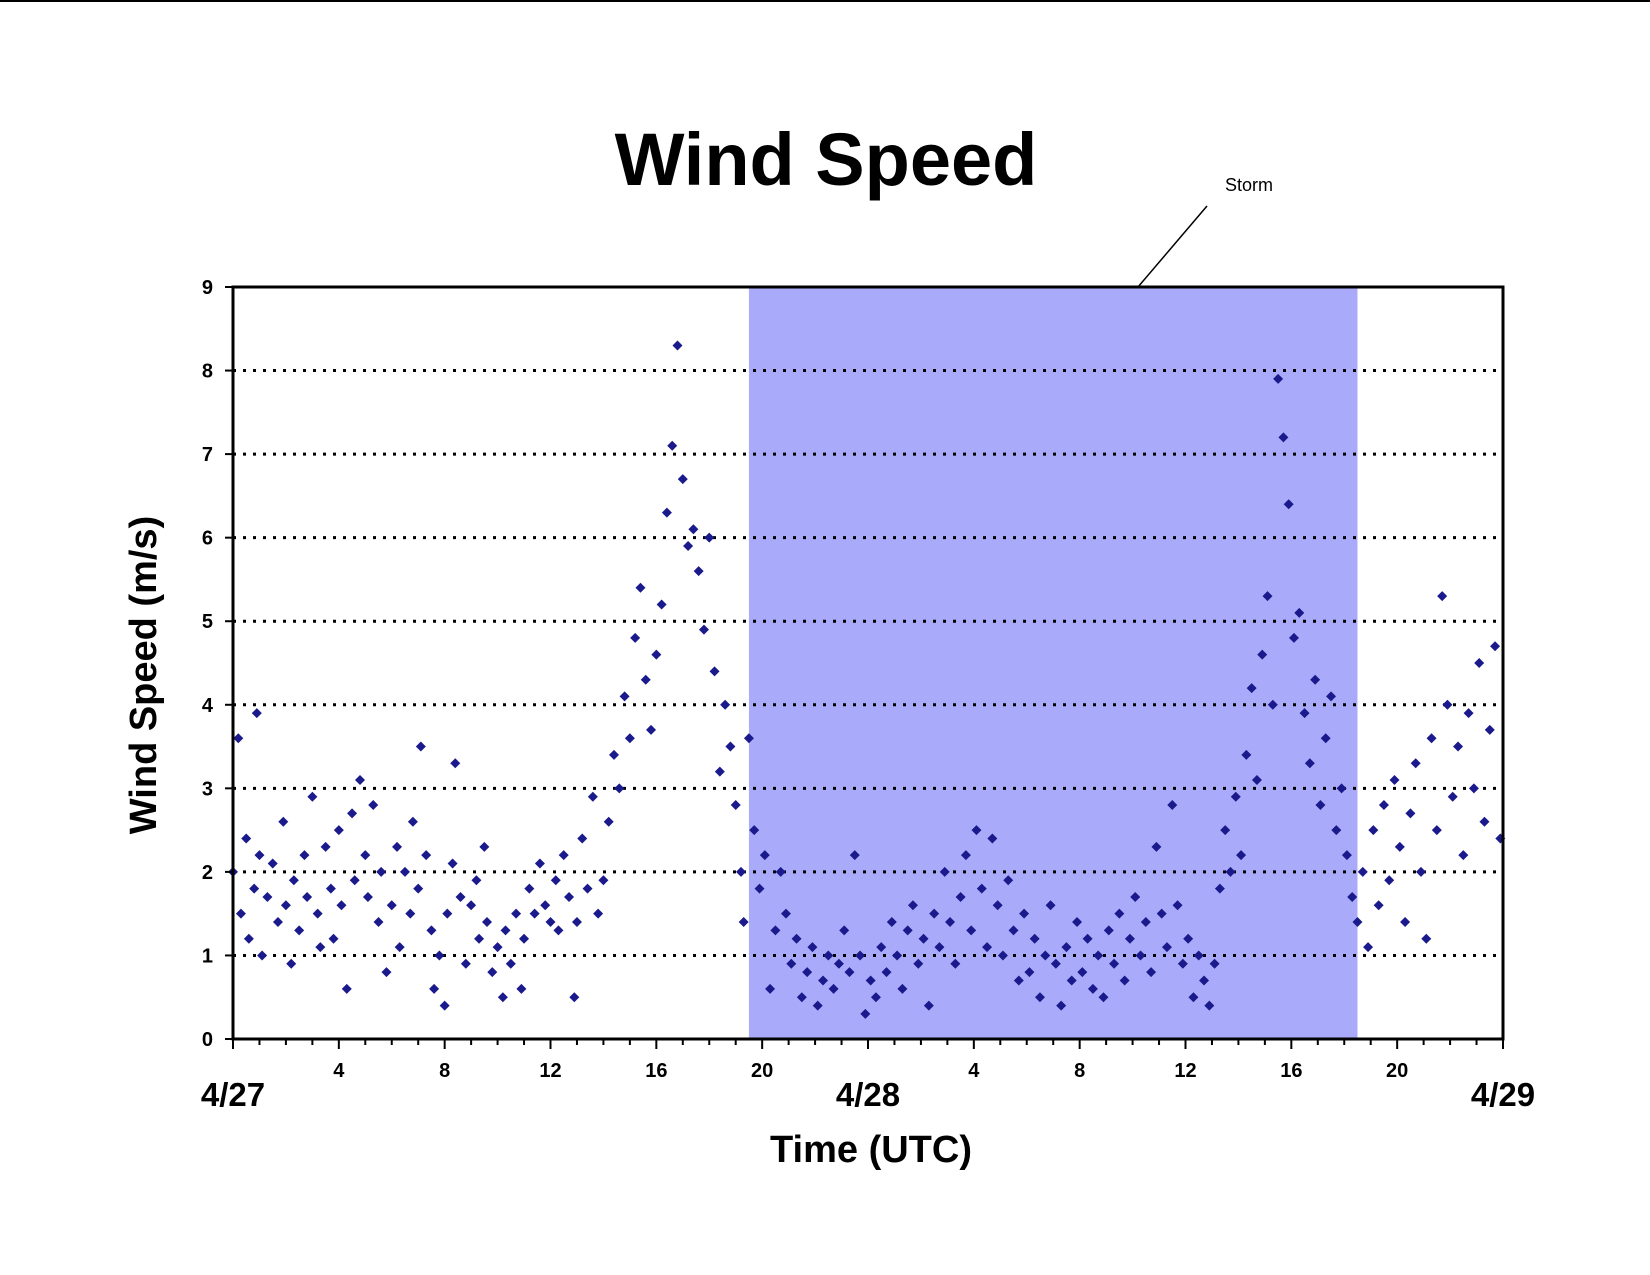  Describe the element at coordinates (868, 1060) in the screenshot. I see `x-axis-ticks: 4 8 12 16 20 4 8 12 16 20` at that location.